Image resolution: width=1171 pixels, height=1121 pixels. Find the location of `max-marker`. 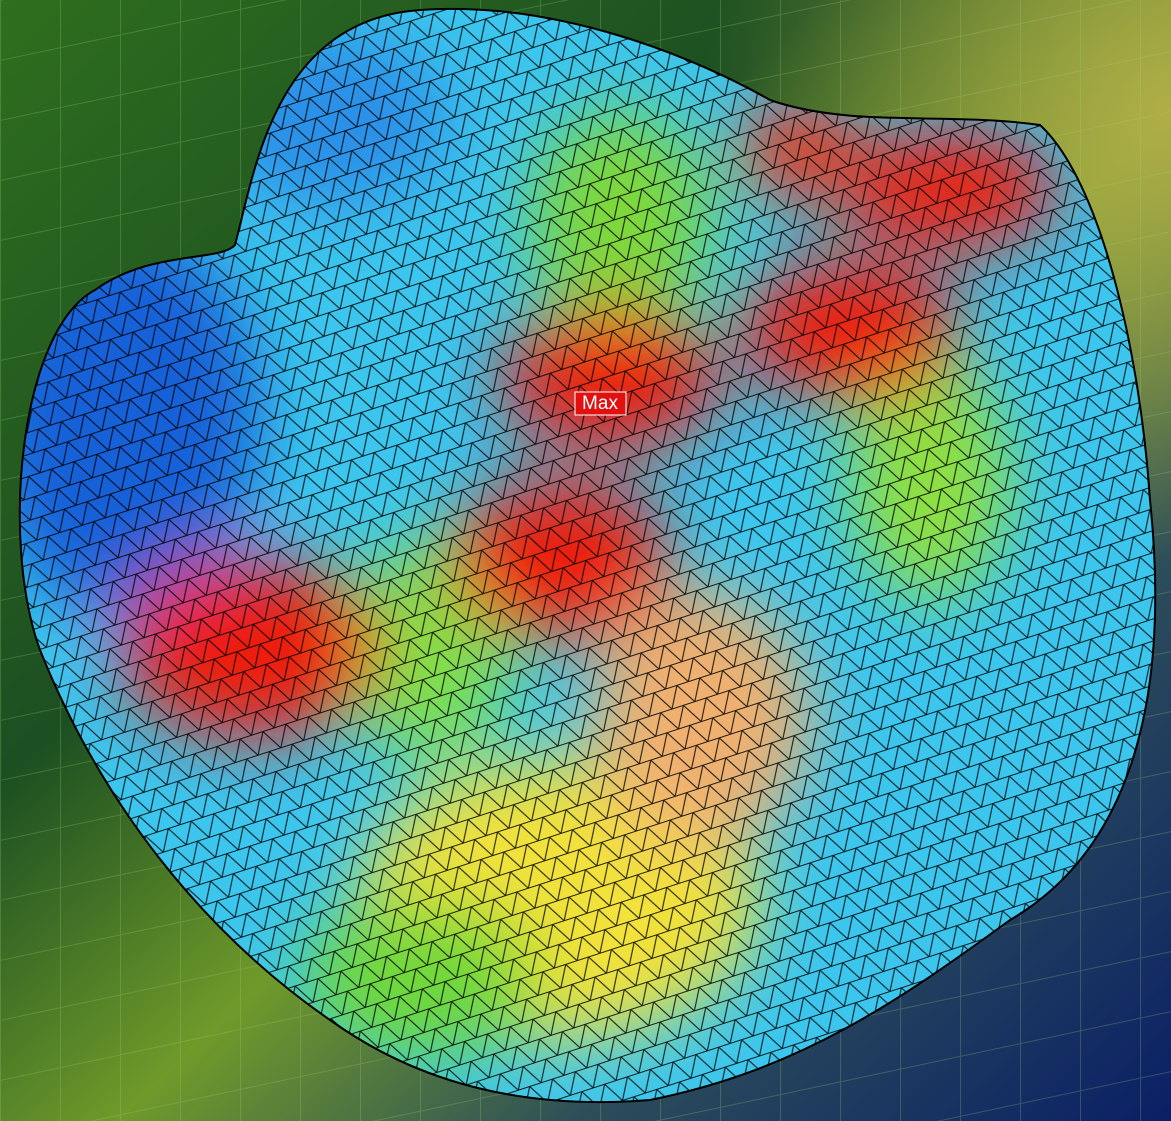

max-marker is located at coordinates (600, 403).